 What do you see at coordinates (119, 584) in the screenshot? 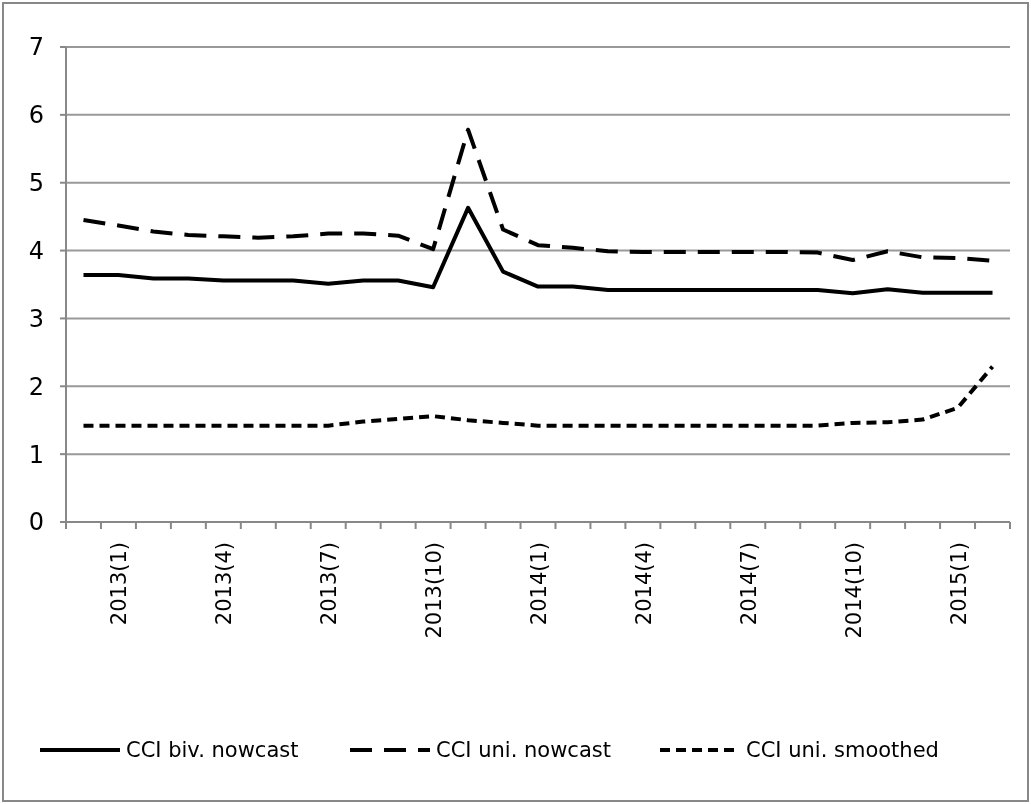
I see `x-tick-label: 2013(1)` at bounding box center [119, 584].